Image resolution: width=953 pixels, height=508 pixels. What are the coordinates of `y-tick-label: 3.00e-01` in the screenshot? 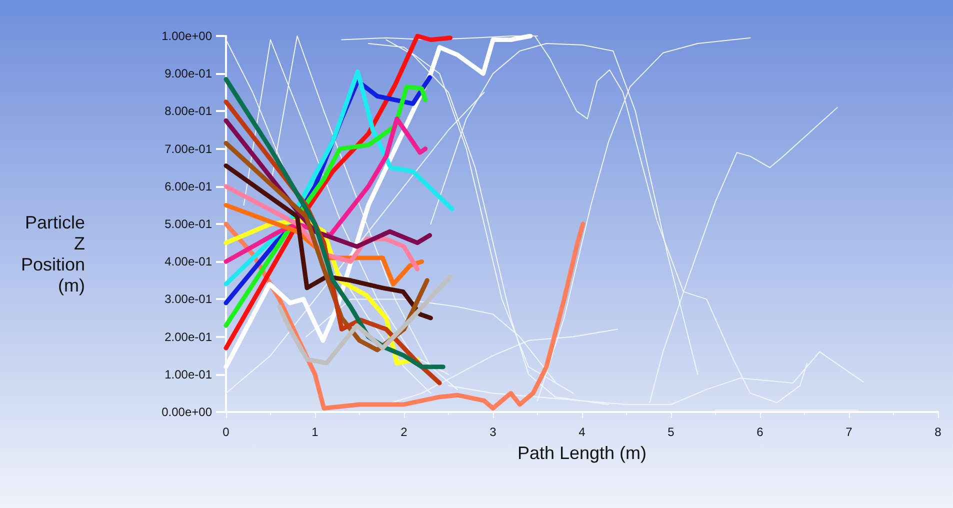 It's located at (188, 299).